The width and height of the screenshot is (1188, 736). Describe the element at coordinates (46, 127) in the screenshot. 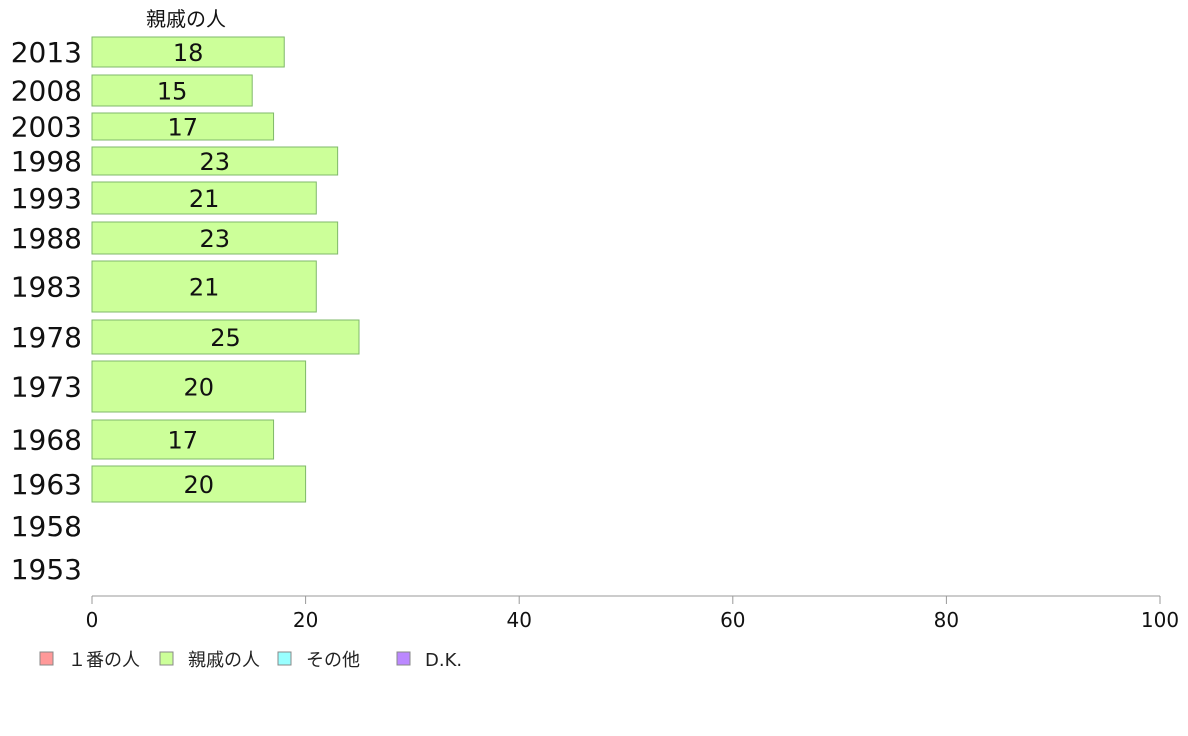

I see `category-label-2003: 2003` at that location.